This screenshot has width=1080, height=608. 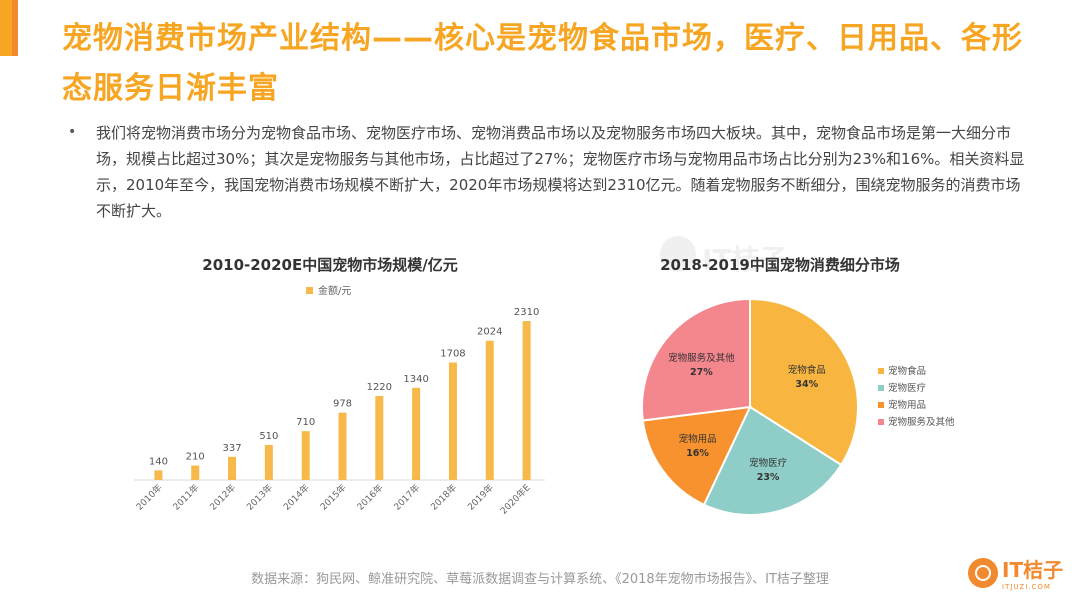 What do you see at coordinates (333, 497) in the screenshot?
I see `x-tick-label: 2015年` at bounding box center [333, 497].